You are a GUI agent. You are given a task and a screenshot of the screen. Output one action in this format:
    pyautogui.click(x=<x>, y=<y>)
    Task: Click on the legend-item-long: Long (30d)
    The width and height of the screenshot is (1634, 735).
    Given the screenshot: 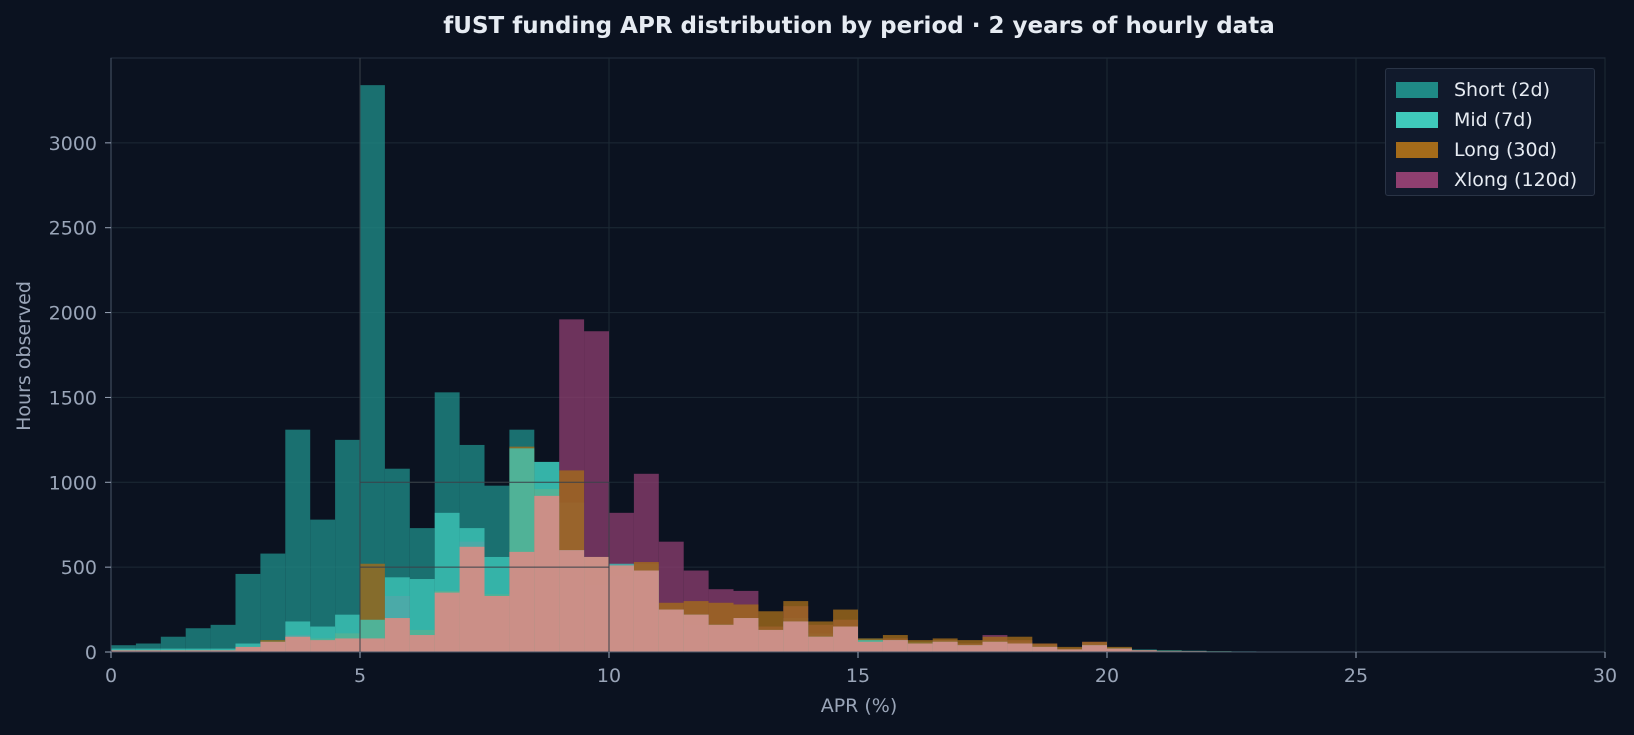 What is the action you would take?
    pyautogui.click(x=1476, y=150)
    